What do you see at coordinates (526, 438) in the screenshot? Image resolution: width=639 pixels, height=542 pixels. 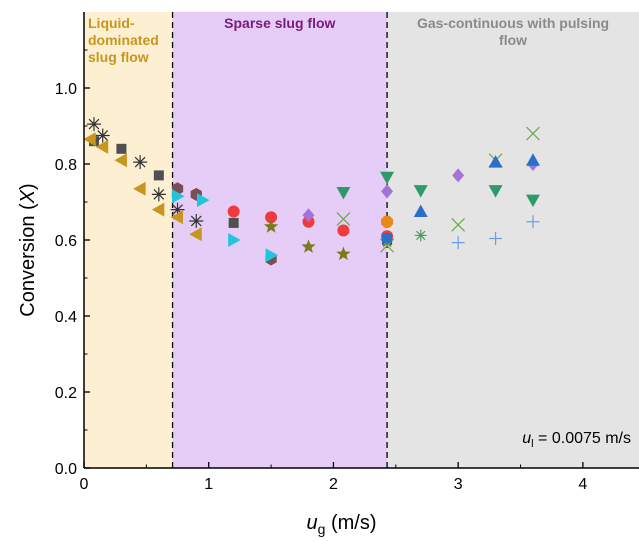 I see `annotation-var: u` at bounding box center [526, 438].